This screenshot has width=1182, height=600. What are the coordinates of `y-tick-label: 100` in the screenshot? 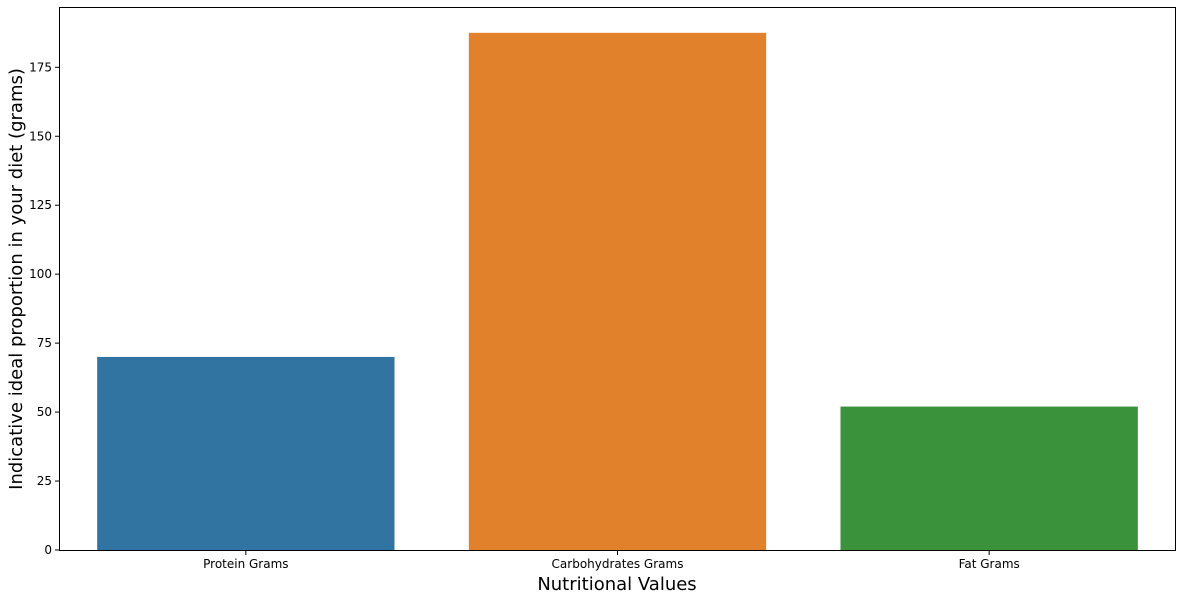 It's located at (40, 274).